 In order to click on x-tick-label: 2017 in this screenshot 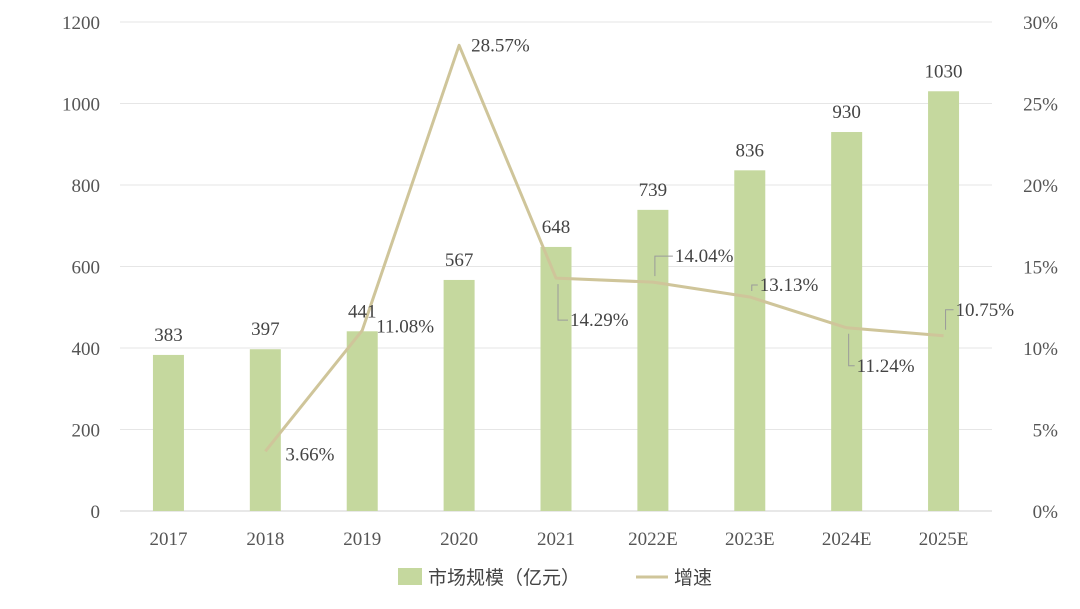, I will do `click(168, 539)`.